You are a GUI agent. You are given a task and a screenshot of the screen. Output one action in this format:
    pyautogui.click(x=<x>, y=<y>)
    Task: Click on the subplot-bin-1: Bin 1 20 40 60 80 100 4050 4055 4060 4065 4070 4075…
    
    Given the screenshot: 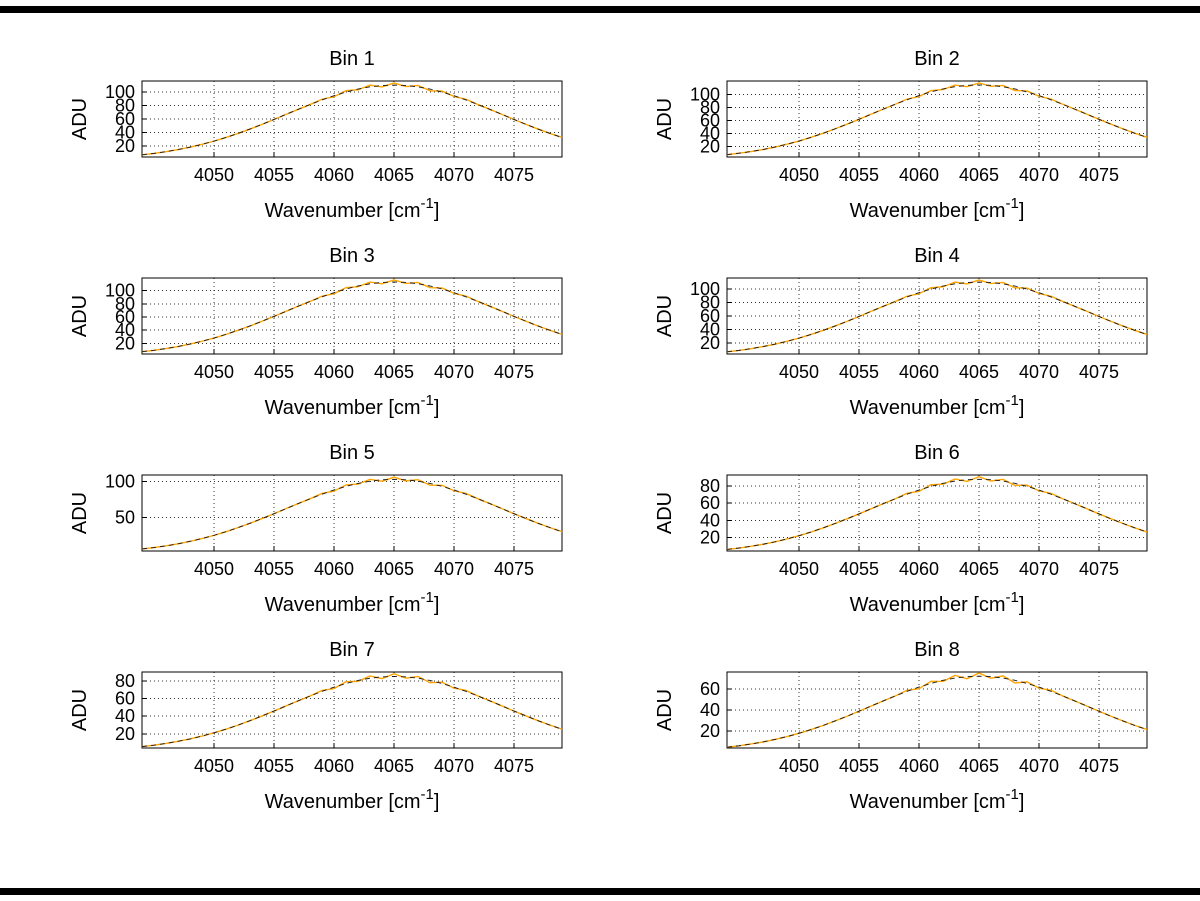 What is the action you would take?
    pyautogui.click(x=301, y=143)
    